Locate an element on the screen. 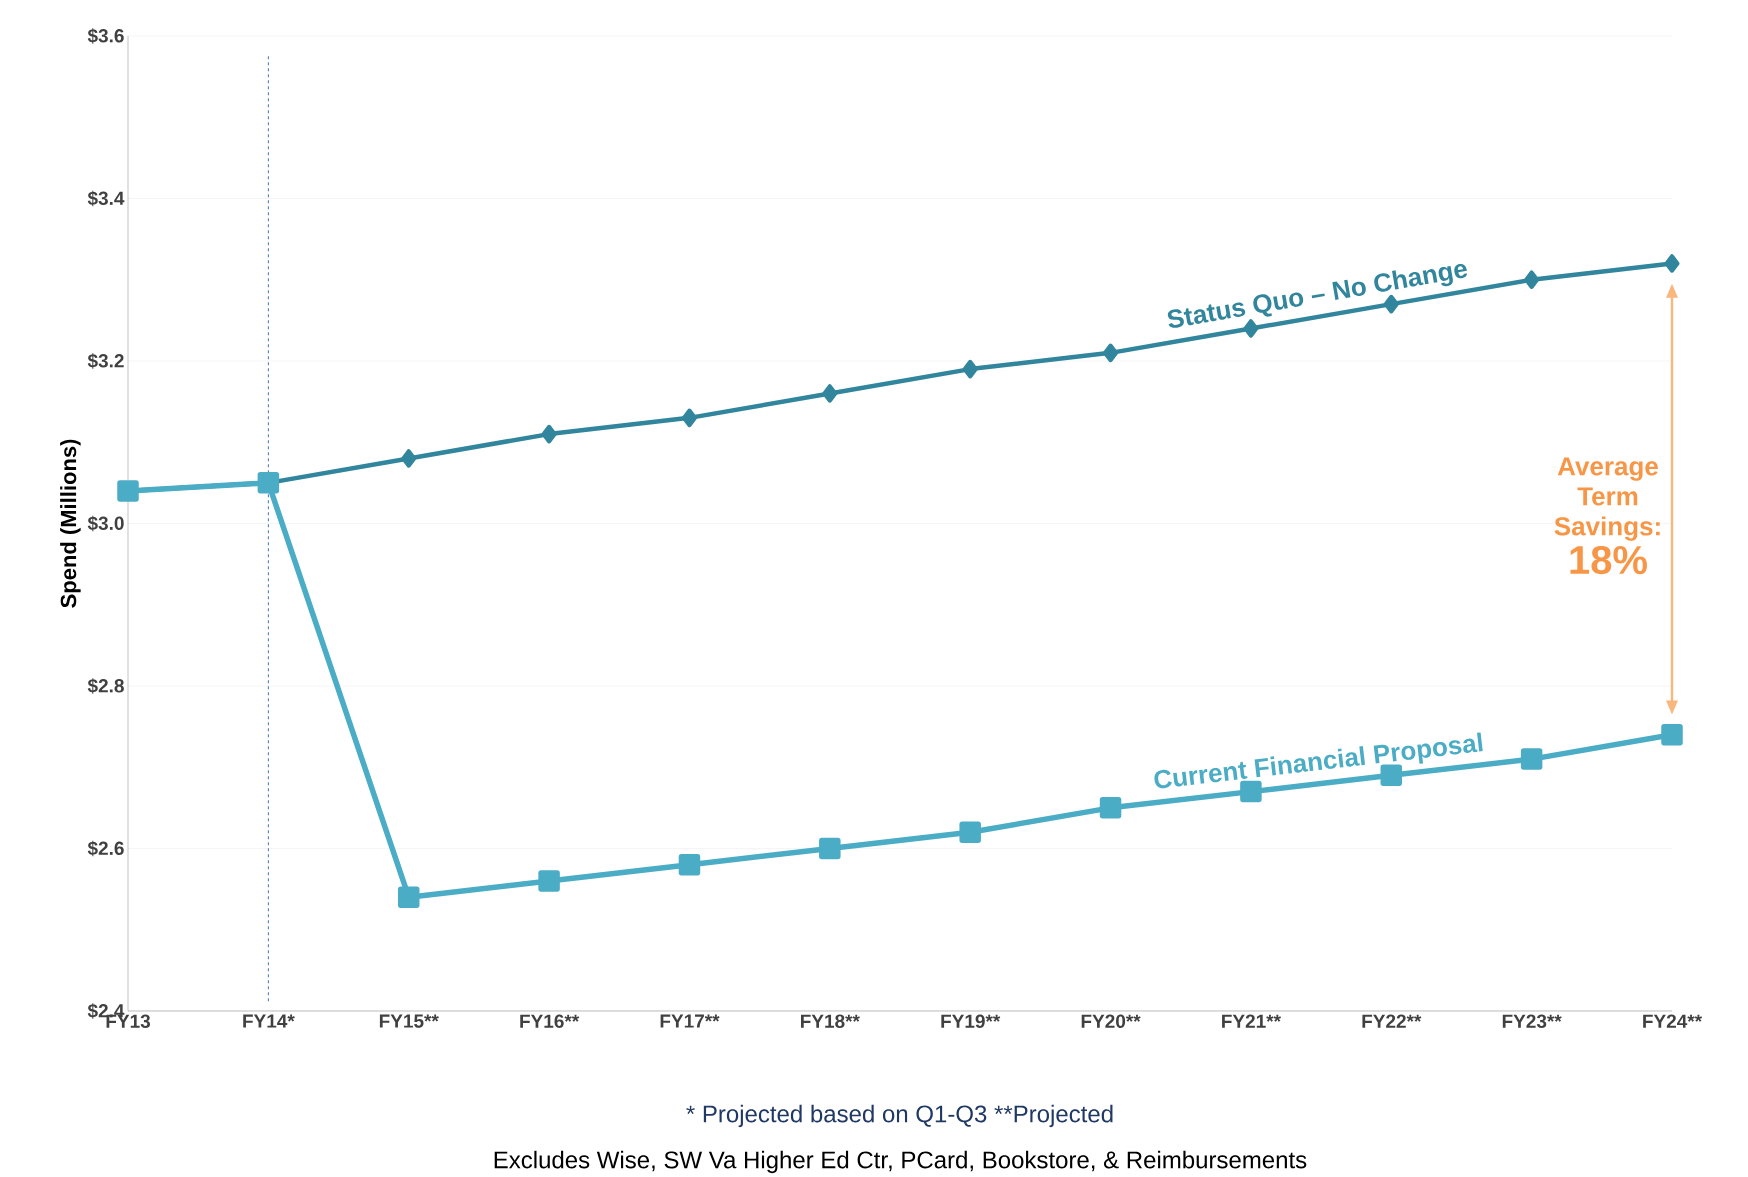 This screenshot has height=1177, width=1748. x-tick-label: FY14* is located at coordinates (269, 1021).